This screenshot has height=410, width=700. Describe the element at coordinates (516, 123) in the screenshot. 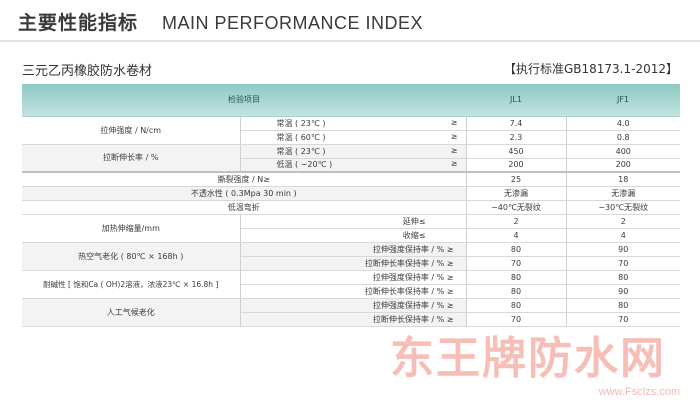

I see `cell-jl1: 7.4` at that location.